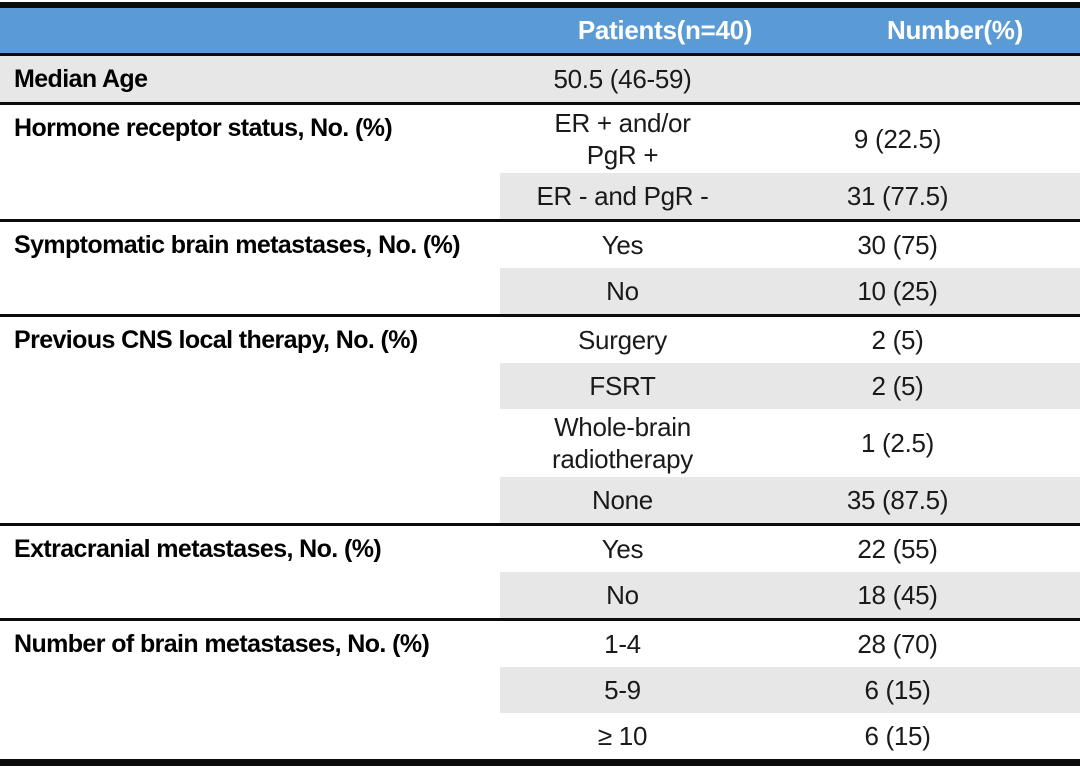  Describe the element at coordinates (622, 690) in the screenshot. I see `patients-value-cell: 5-9` at that location.